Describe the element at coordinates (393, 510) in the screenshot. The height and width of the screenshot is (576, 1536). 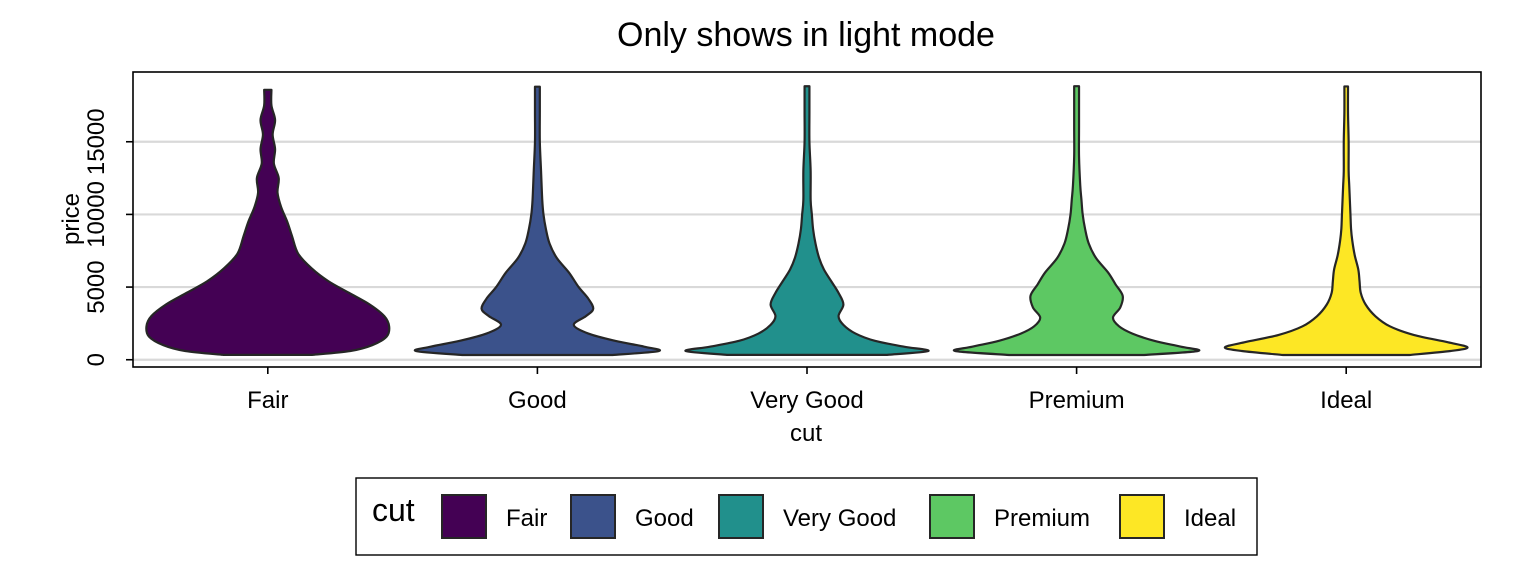
I see `legend-title: cut` at that location.